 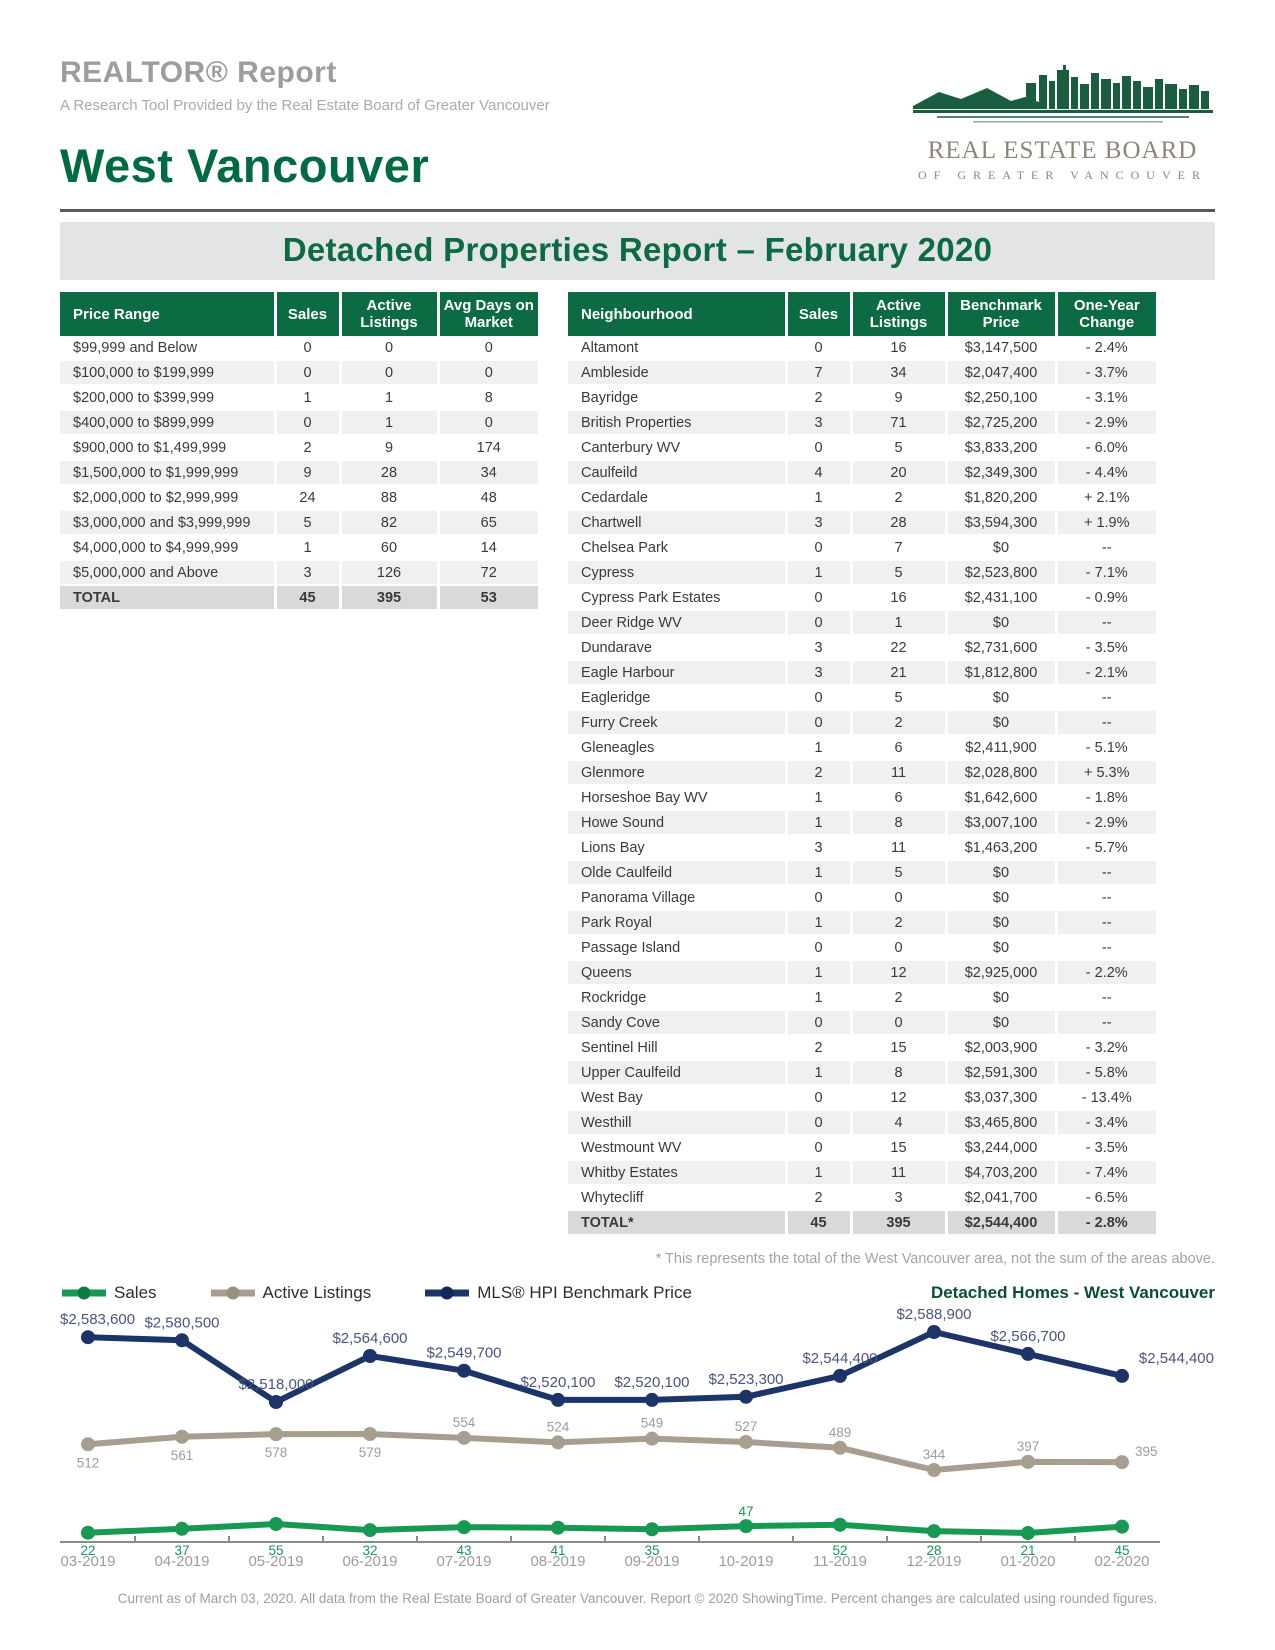 I want to click on table-cell: 72, so click(x=487, y=573).